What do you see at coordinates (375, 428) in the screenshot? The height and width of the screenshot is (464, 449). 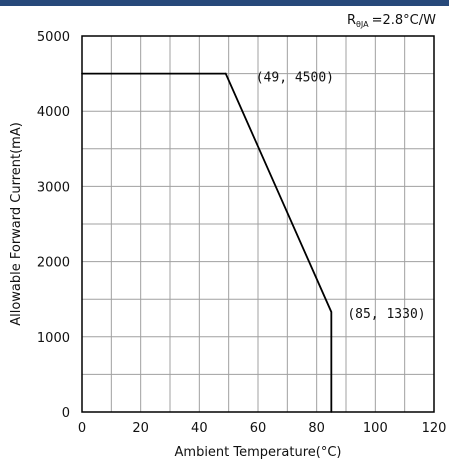 I see `x-tick-label: 100` at bounding box center [375, 428].